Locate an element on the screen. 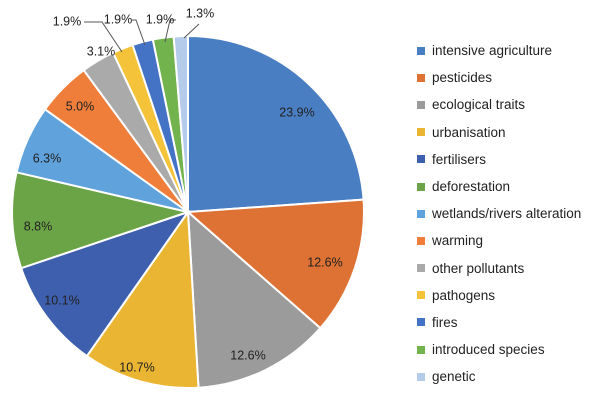 This screenshot has width=598, height=409. legend-label: fertilisers is located at coordinates (459, 159).